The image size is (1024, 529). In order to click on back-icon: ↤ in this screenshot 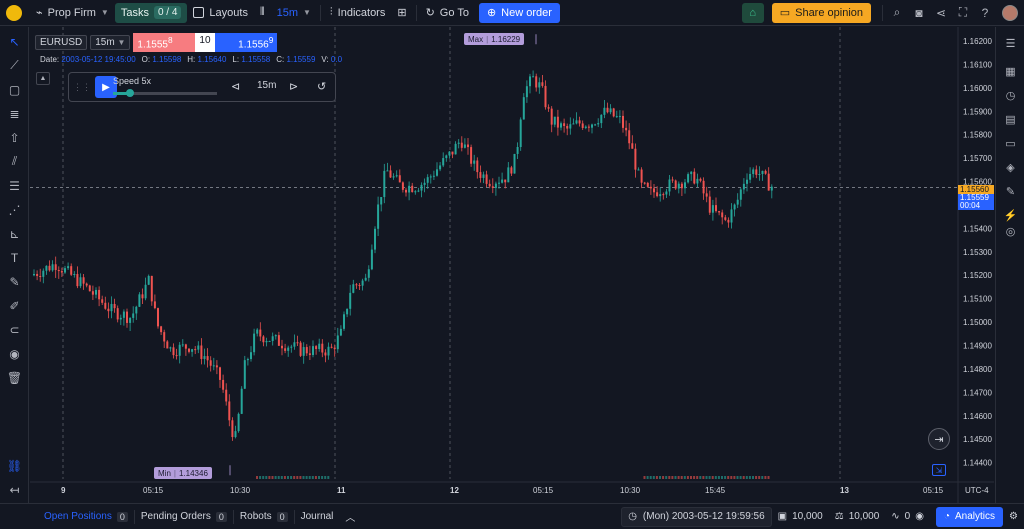, I will do `click(14, 489)`.